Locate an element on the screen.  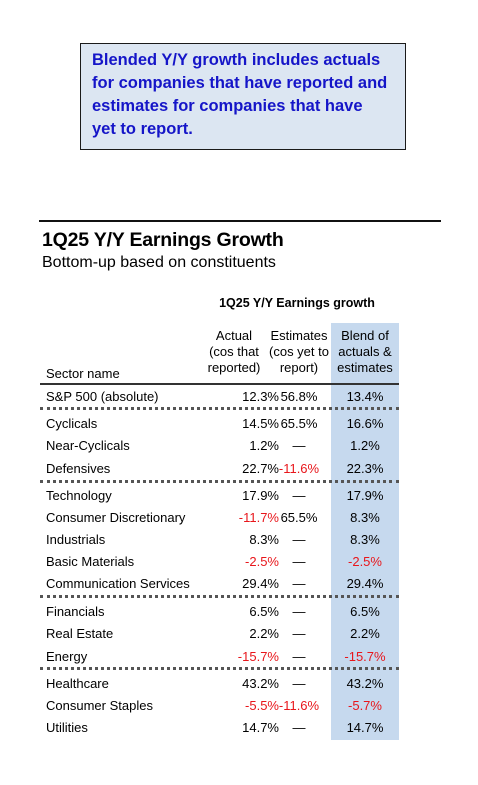
sector-name: Financials is located at coordinates (75, 611).